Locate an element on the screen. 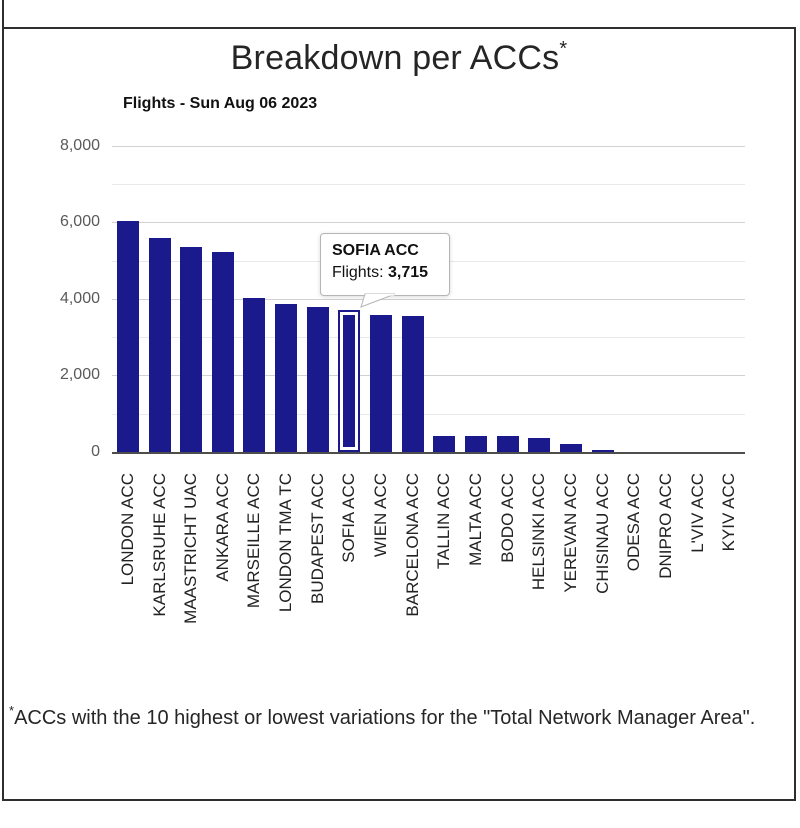 The width and height of the screenshot is (800, 828). x-axis-label-london-tma-tc: LONDON TMA TC is located at coordinates (286, 543).